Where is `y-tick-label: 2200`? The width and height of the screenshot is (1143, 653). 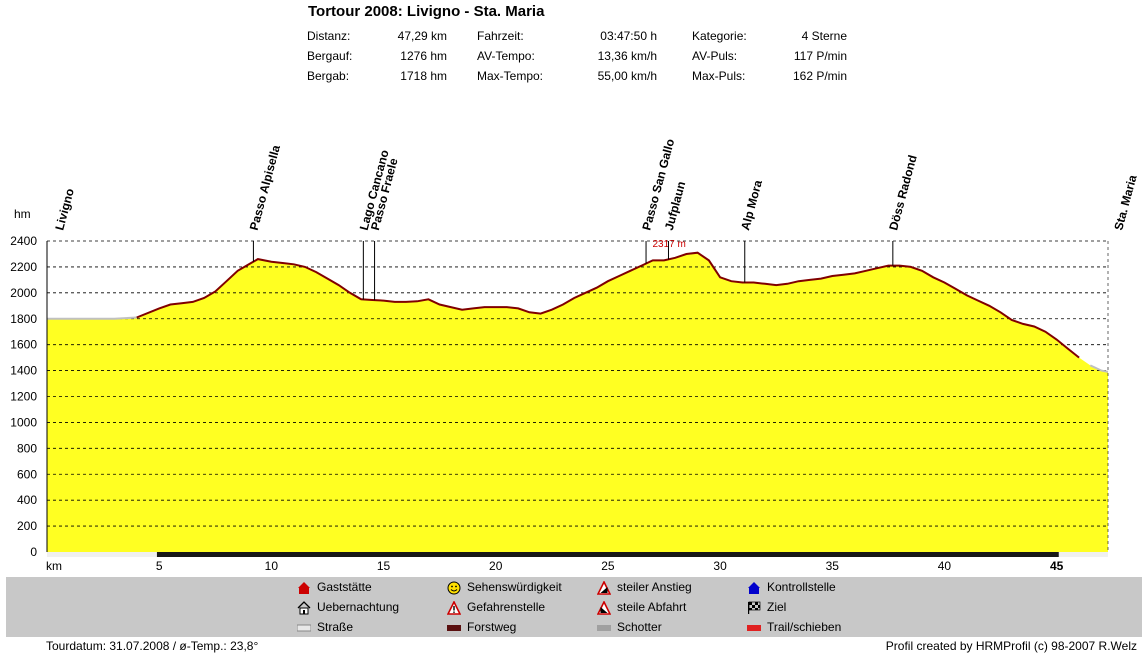
y-tick-label: 2200 is located at coordinates (23, 267).